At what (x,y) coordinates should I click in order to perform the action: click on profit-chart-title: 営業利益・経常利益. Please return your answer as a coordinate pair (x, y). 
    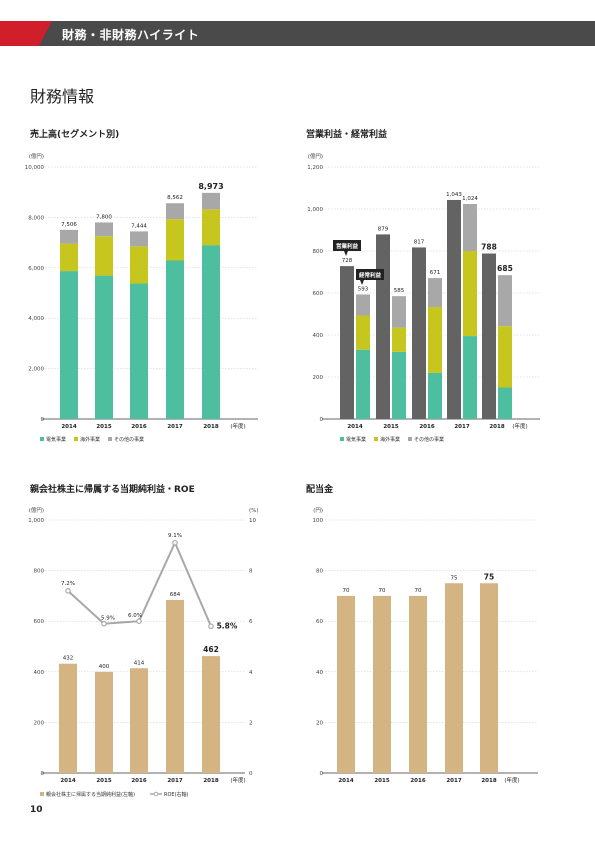
    Looking at the image, I should click on (347, 135).